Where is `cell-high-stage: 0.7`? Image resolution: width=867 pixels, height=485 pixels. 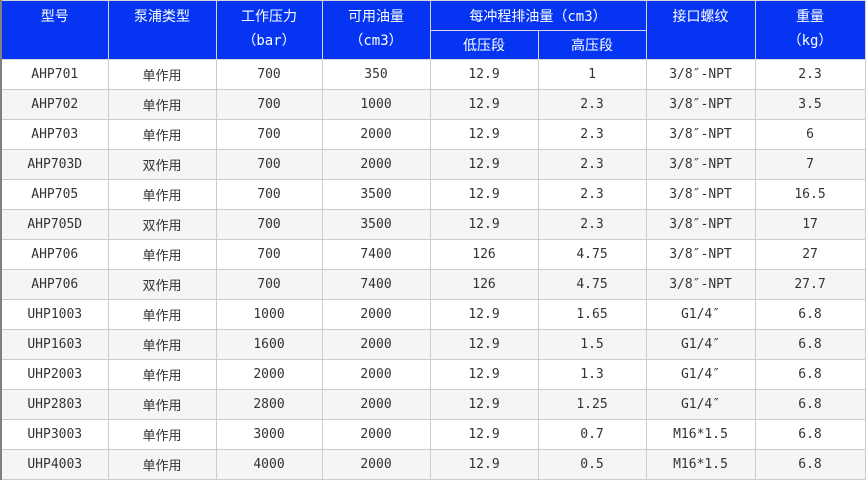
cell-high-stage: 0.7 is located at coordinates (592, 434).